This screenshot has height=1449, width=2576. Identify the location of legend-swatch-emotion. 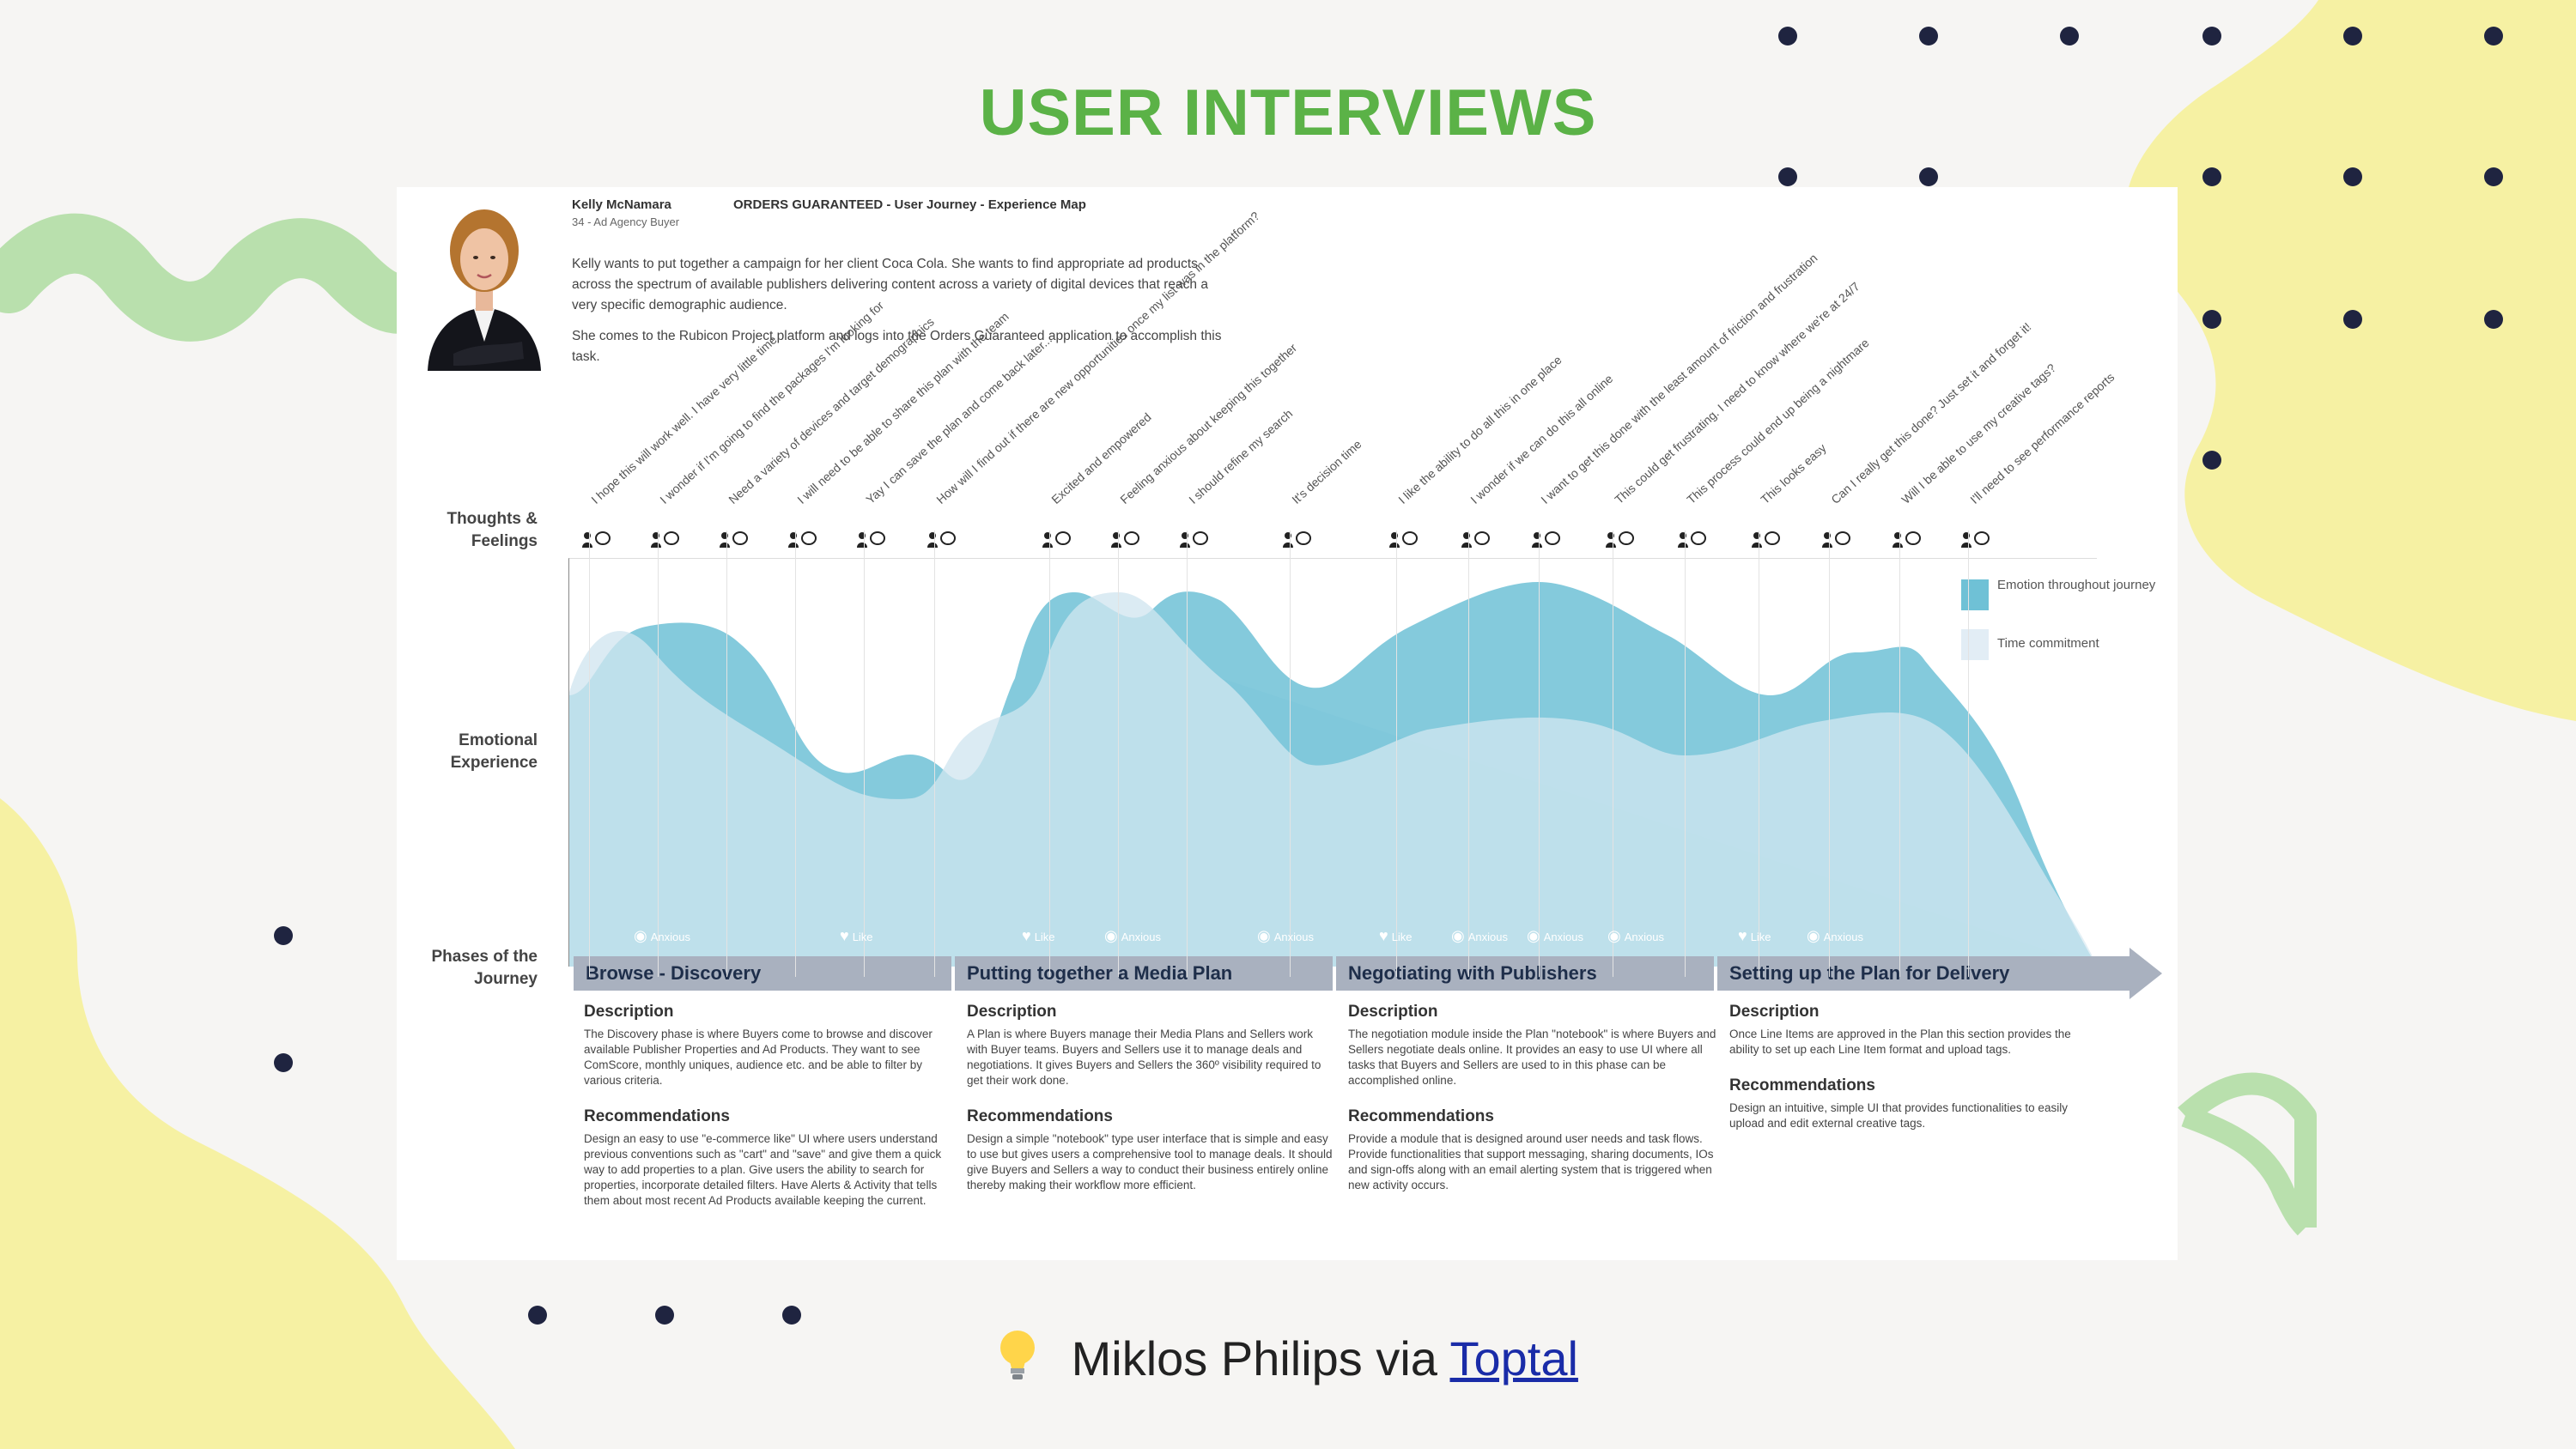
(1975, 594).